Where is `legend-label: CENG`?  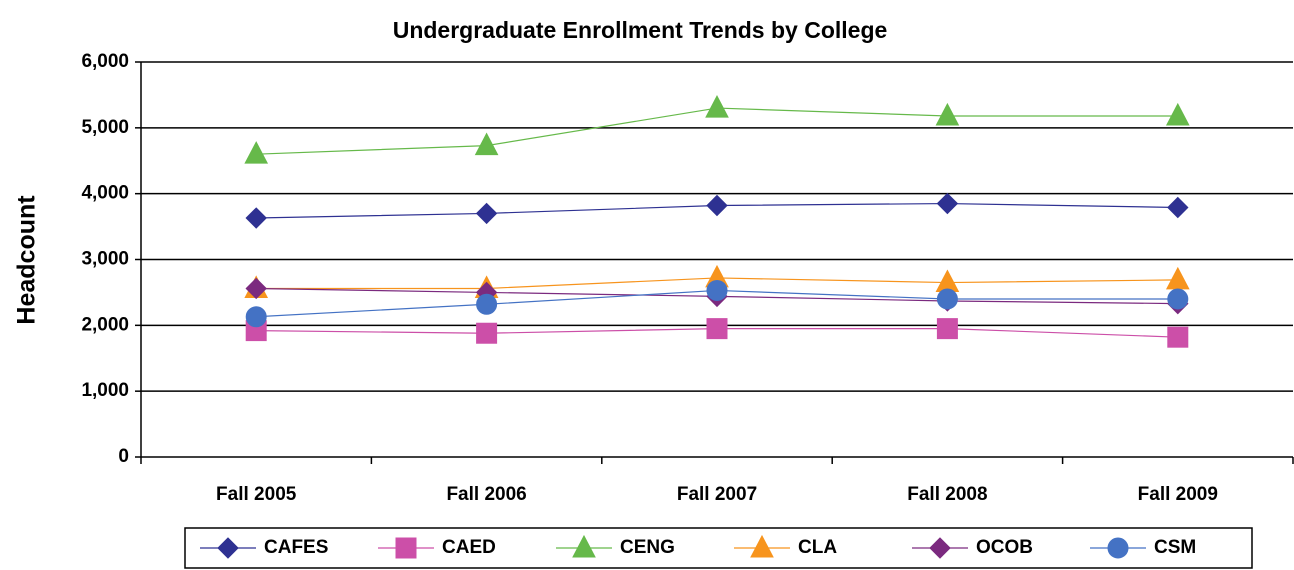
legend-label: CENG is located at coordinates (647, 547).